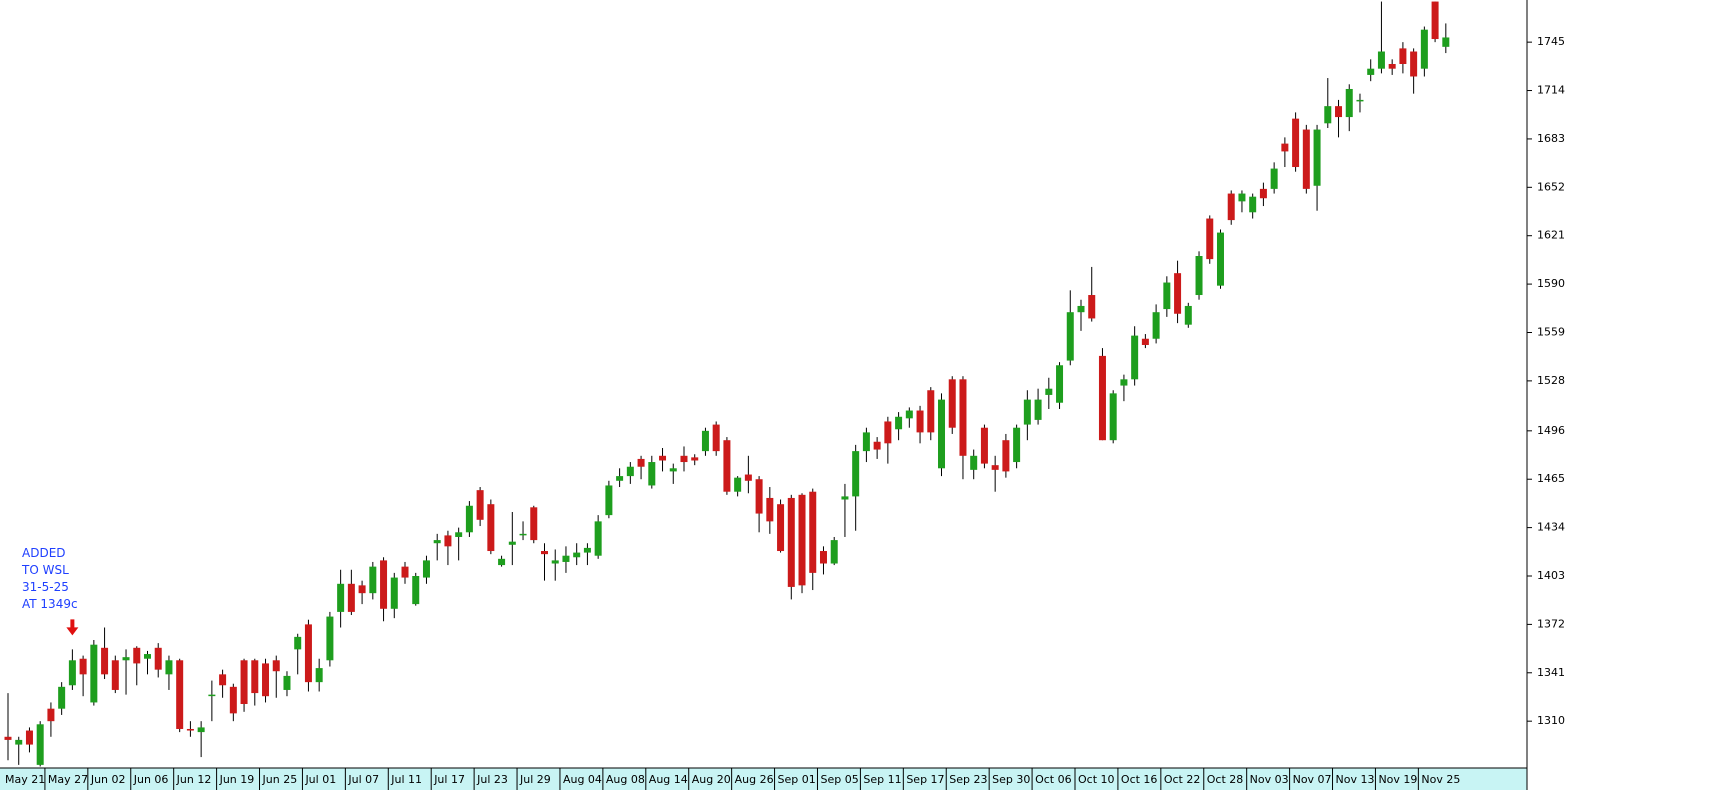 This screenshot has width=1729, height=790. Describe the element at coordinates (754, 779) in the screenshot. I see `x-tick-label: Aug 26` at that location.